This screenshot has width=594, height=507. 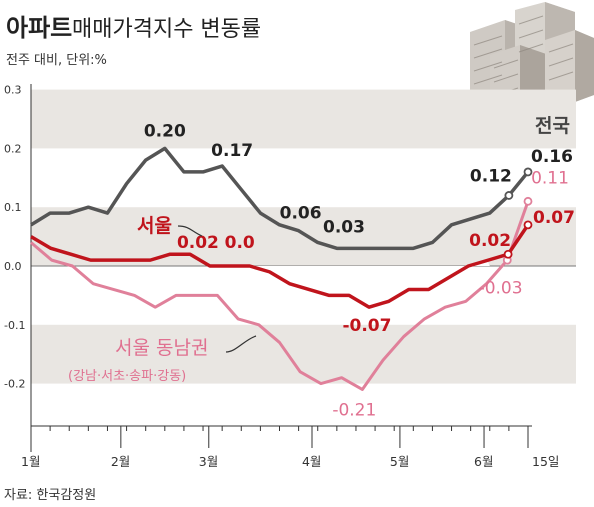 I want to click on point-label-national-3: 0.03, so click(x=344, y=227).